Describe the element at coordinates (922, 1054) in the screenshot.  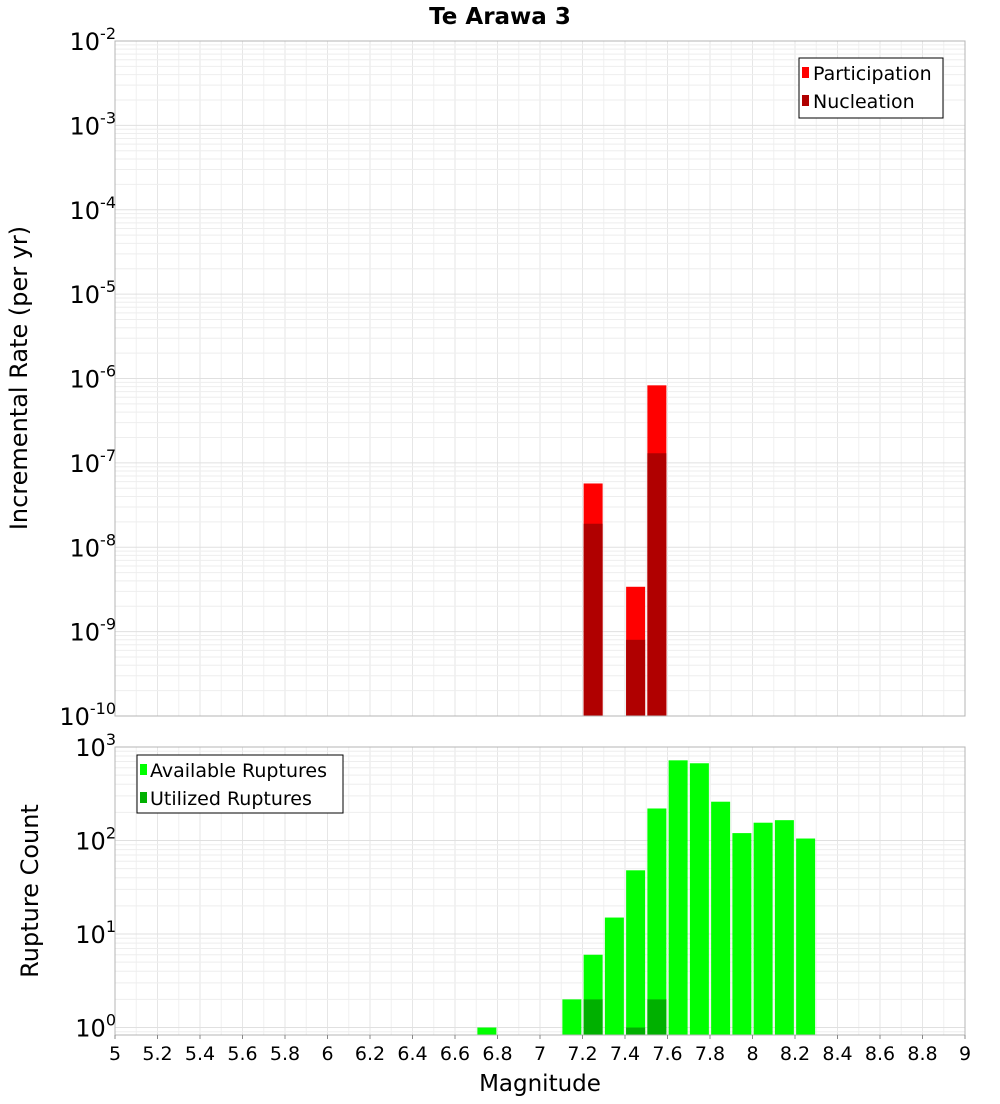
I see `x-tick-label: 8.8` at that location.